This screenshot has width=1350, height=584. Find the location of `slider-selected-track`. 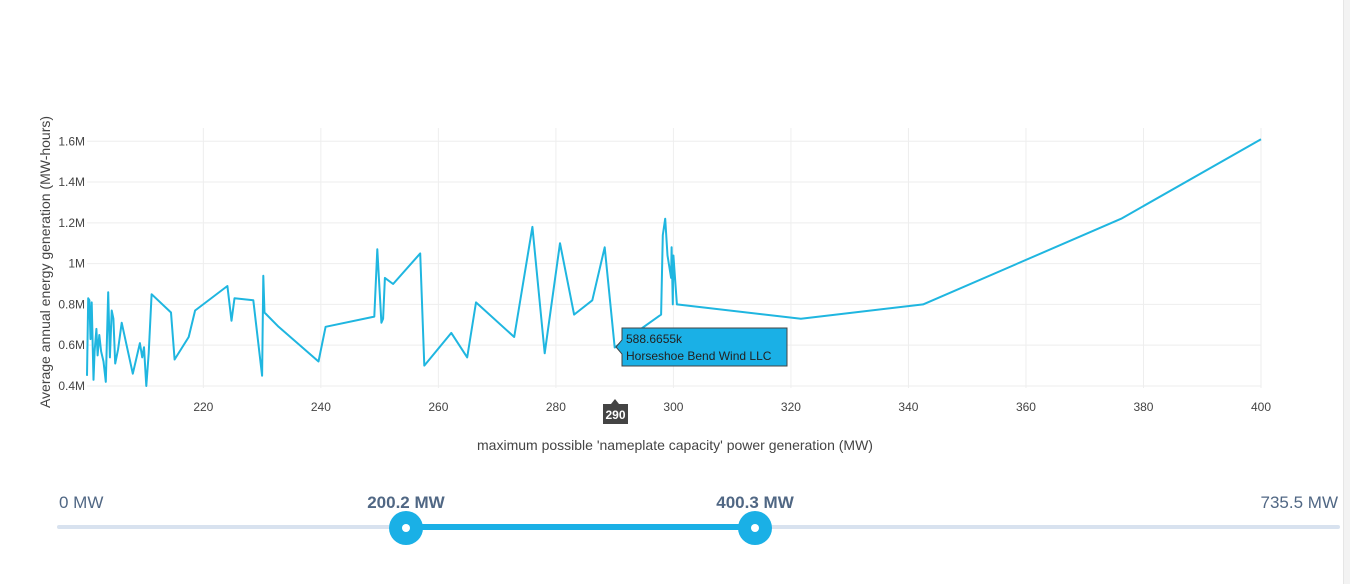

slider-selected-track is located at coordinates (581, 527).